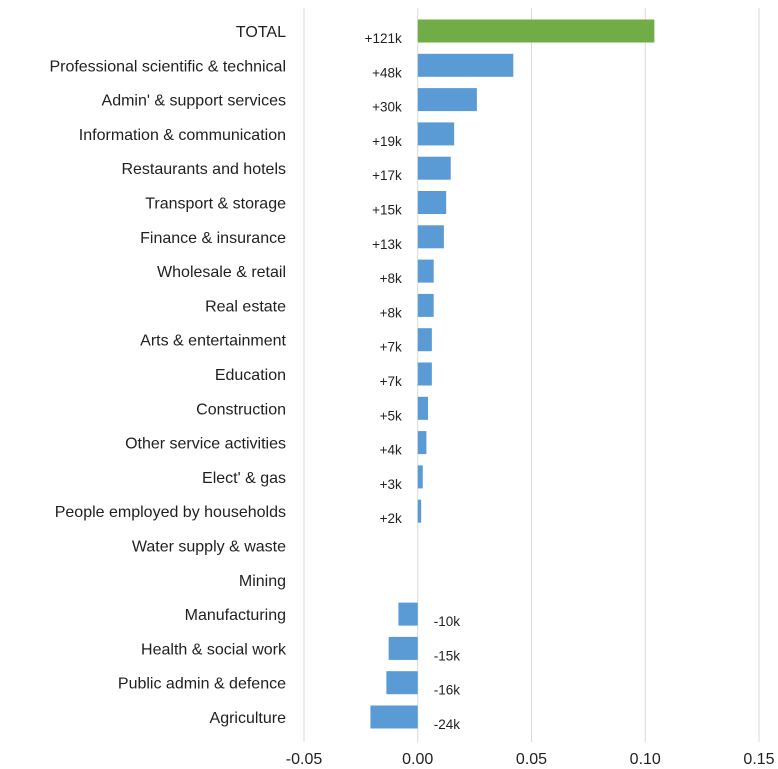 This screenshot has width=778, height=769. Describe the element at coordinates (417, 759) in the screenshot. I see `x-tick-label: 0.00` at that location.